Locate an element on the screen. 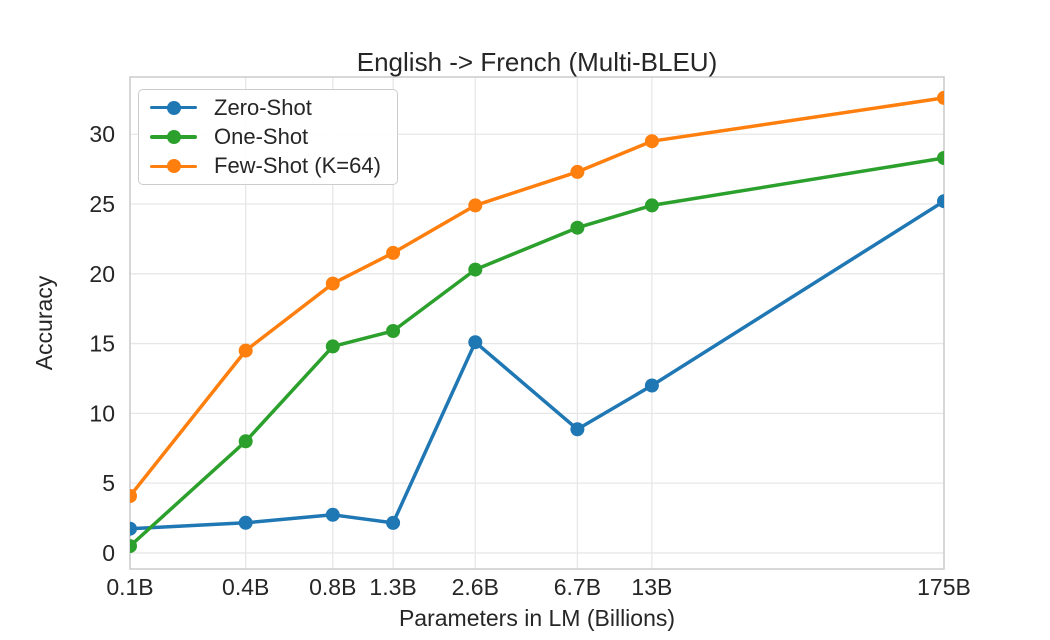  data-point-zero-shot-0.8B is located at coordinates (332, 514).